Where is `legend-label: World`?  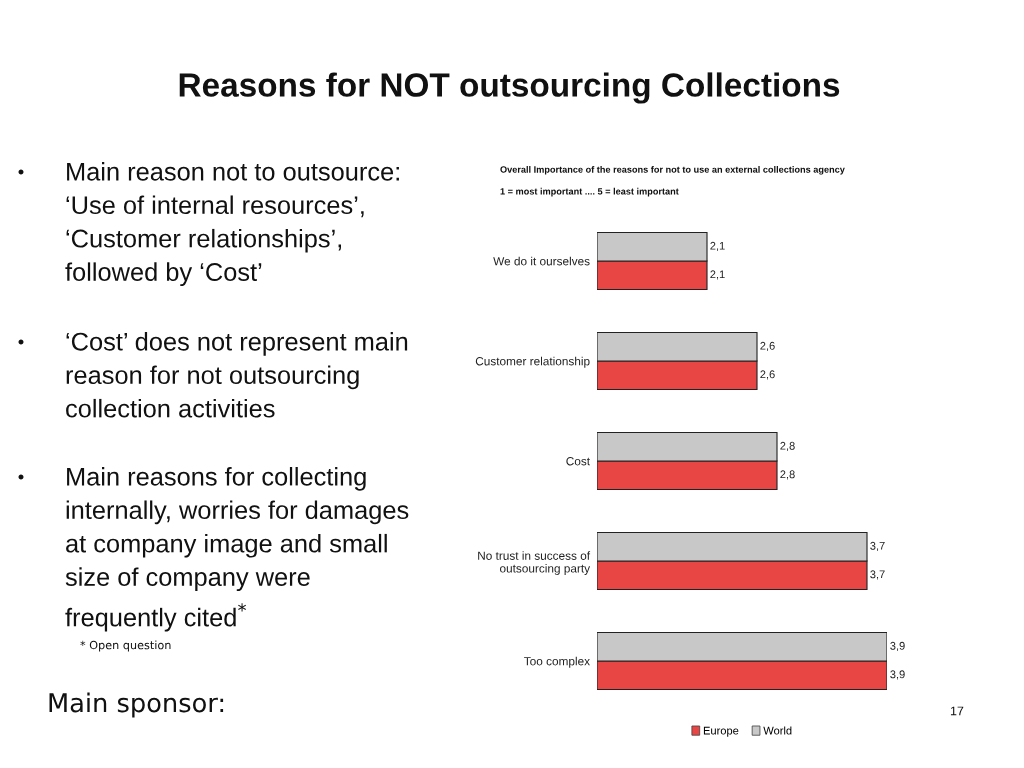 legend-label: World is located at coordinates (777, 730).